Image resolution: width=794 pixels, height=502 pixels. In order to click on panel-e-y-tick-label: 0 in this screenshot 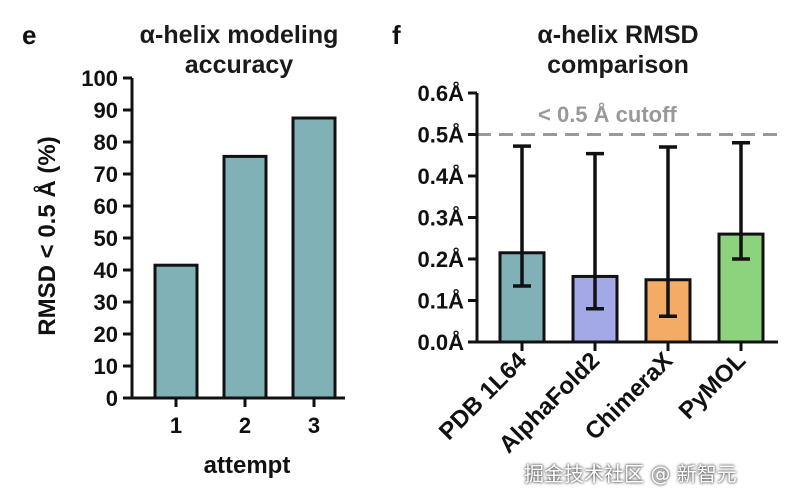, I will do `click(112, 398)`.